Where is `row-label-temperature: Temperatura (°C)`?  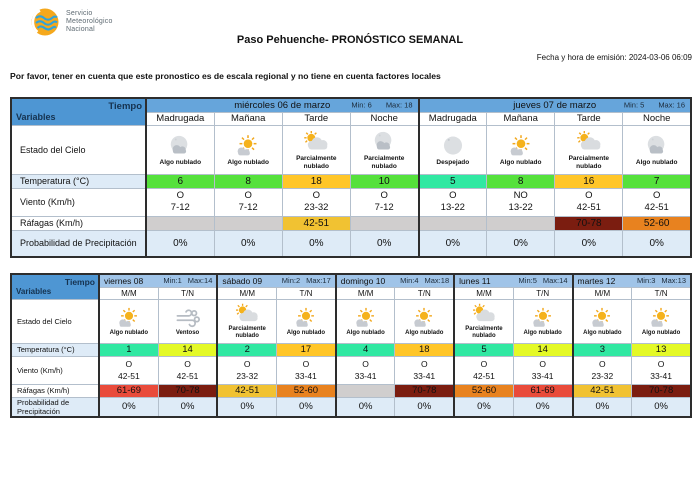 row-label-temperature: Temperatura (°C) is located at coordinates (55, 349).